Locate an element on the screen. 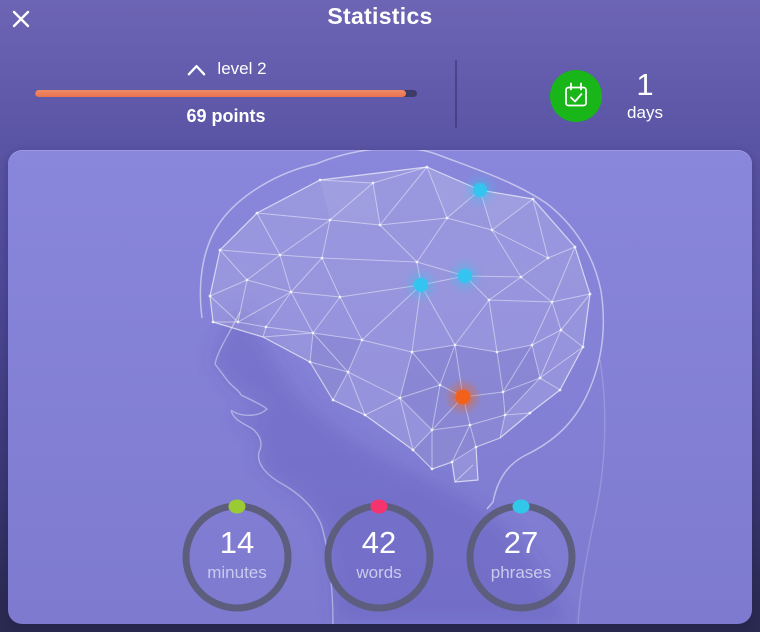 The height and width of the screenshot is (632, 760). calendar-check-icon is located at coordinates (576, 96).